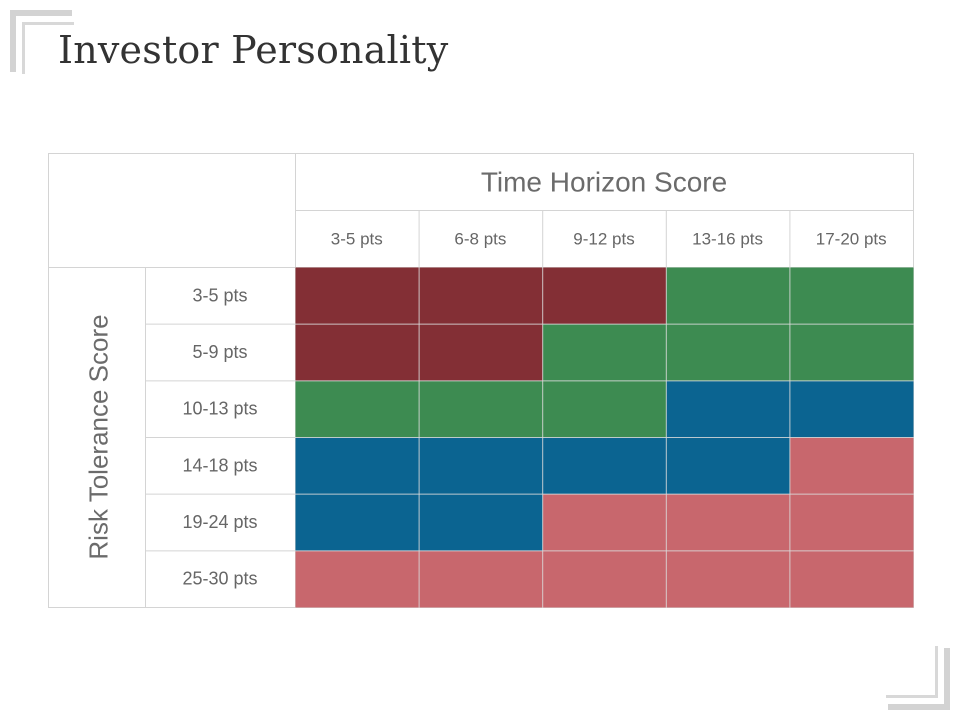 The image size is (960, 720). What do you see at coordinates (604, 296) in the screenshot?
I see `cell-r1-c3` at bounding box center [604, 296].